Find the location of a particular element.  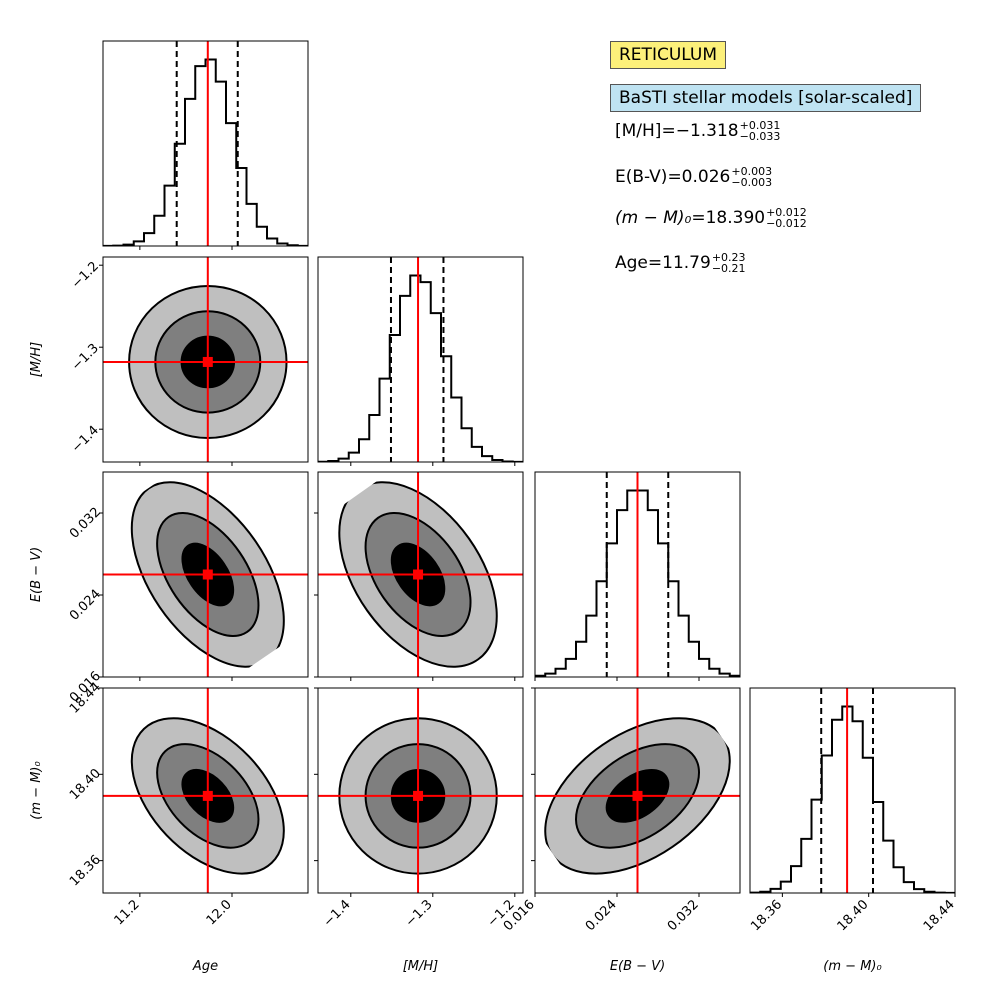

x-tick-label: 11.2 is located at coordinates (127, 912).